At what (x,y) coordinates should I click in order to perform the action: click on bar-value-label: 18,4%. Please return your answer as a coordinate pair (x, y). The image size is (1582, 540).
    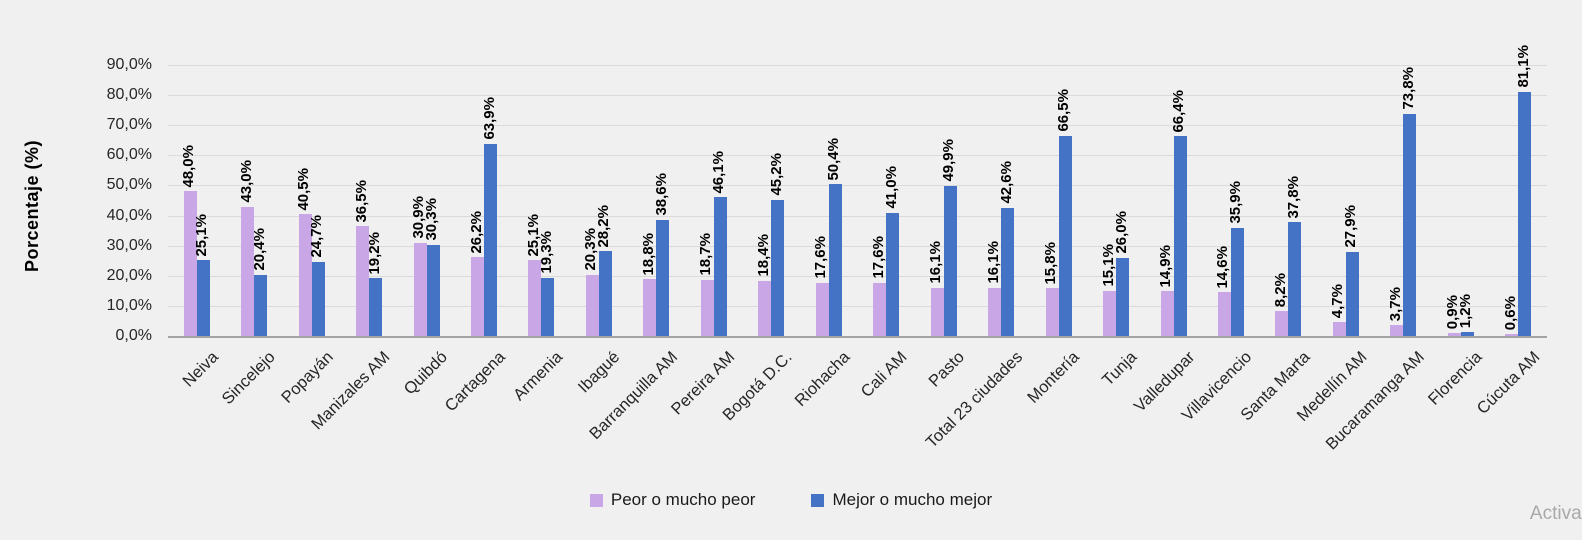
    Looking at the image, I should click on (763, 255).